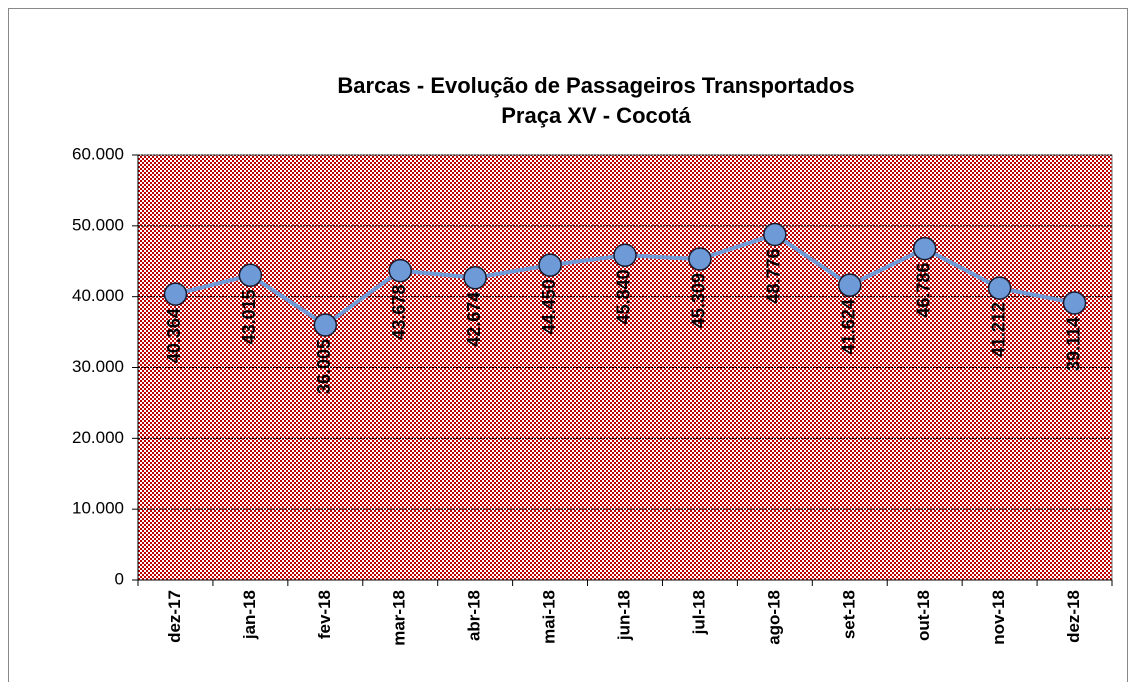  I want to click on y-tick-label: 30.000, so click(98, 366).